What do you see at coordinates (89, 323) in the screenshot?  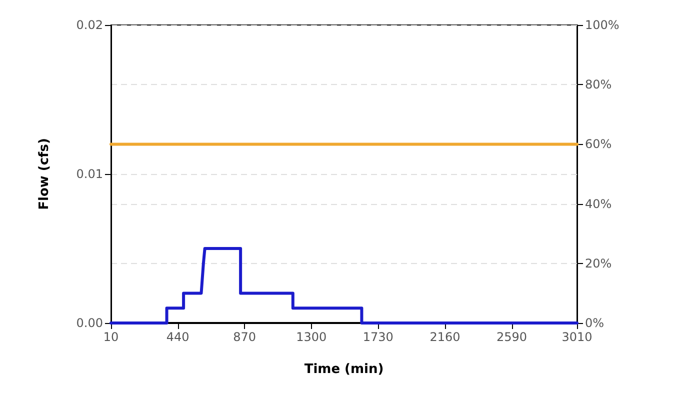 I see `y-tick-label: 0.00` at bounding box center [89, 323].